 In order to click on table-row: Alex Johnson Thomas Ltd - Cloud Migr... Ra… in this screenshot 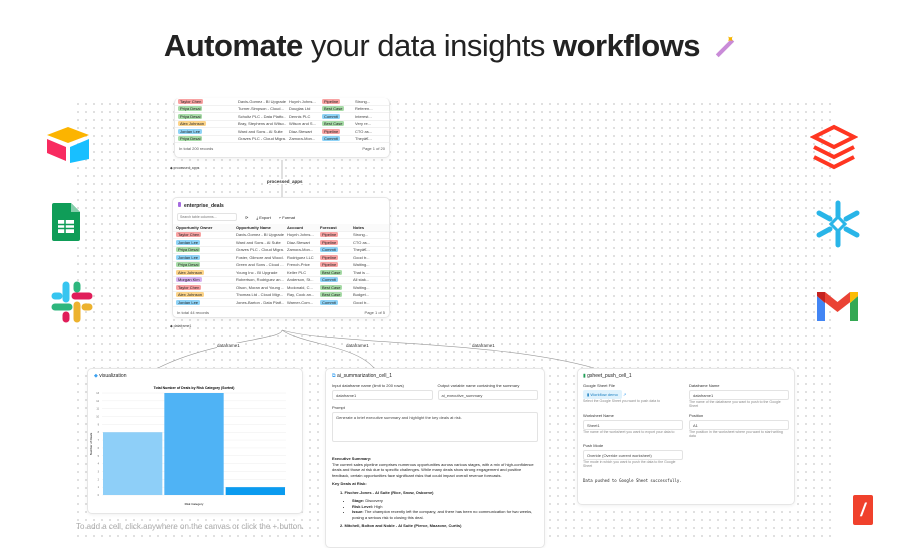, I will do `click(281, 295)`.